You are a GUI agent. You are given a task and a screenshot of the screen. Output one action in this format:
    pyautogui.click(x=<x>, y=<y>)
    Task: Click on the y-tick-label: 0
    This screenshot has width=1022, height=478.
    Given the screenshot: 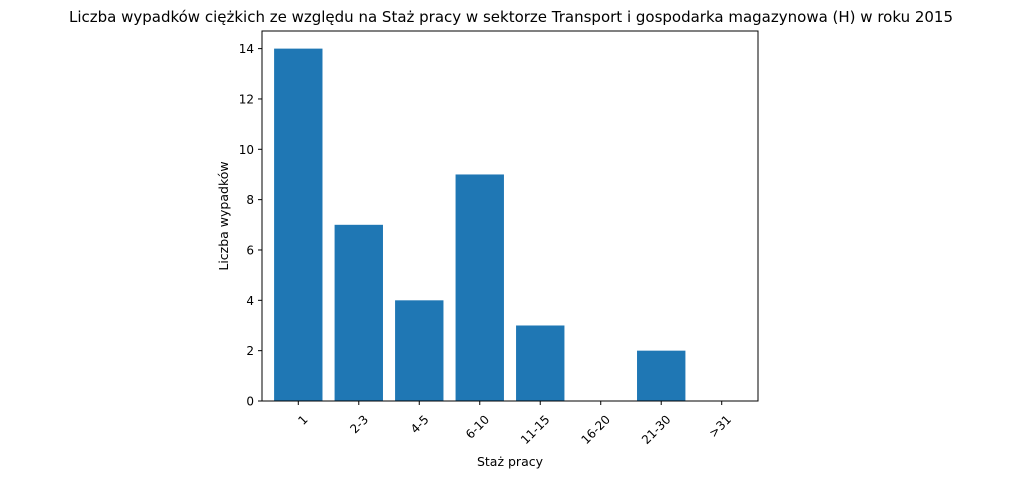 What is the action you would take?
    pyautogui.click(x=250, y=402)
    